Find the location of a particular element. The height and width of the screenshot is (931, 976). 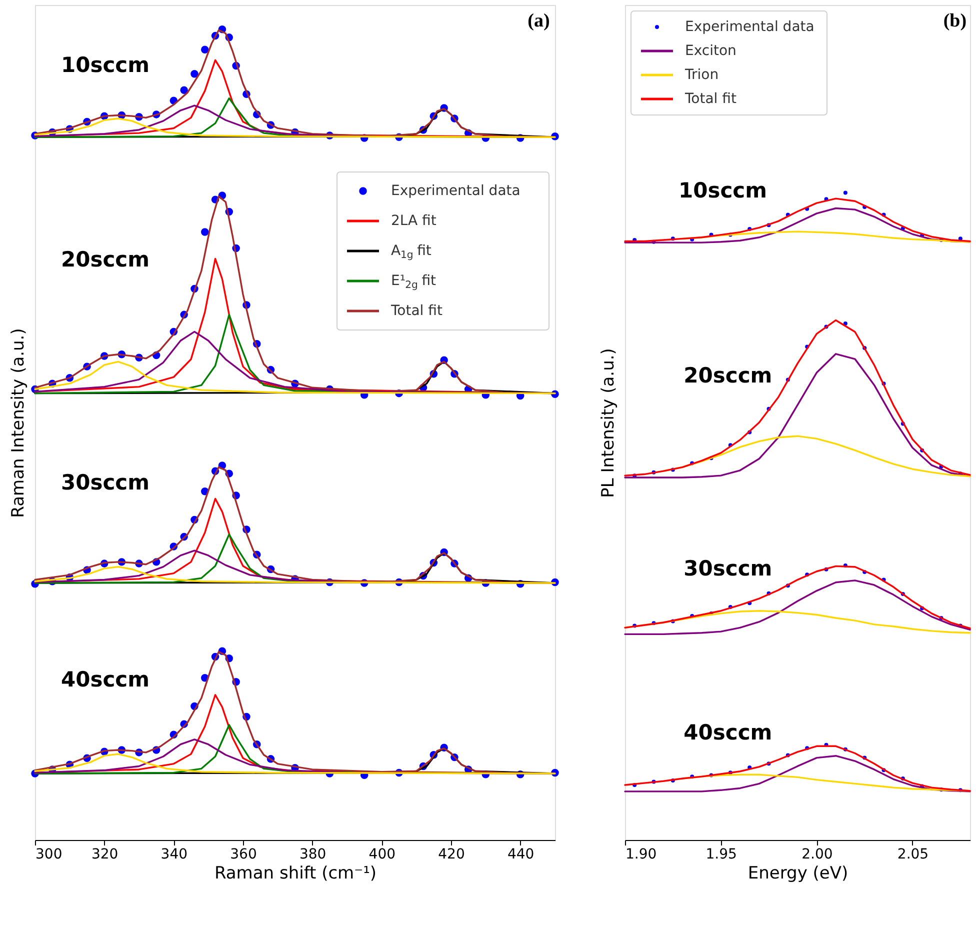

x-tick-label: 2.00 is located at coordinates (817, 854).